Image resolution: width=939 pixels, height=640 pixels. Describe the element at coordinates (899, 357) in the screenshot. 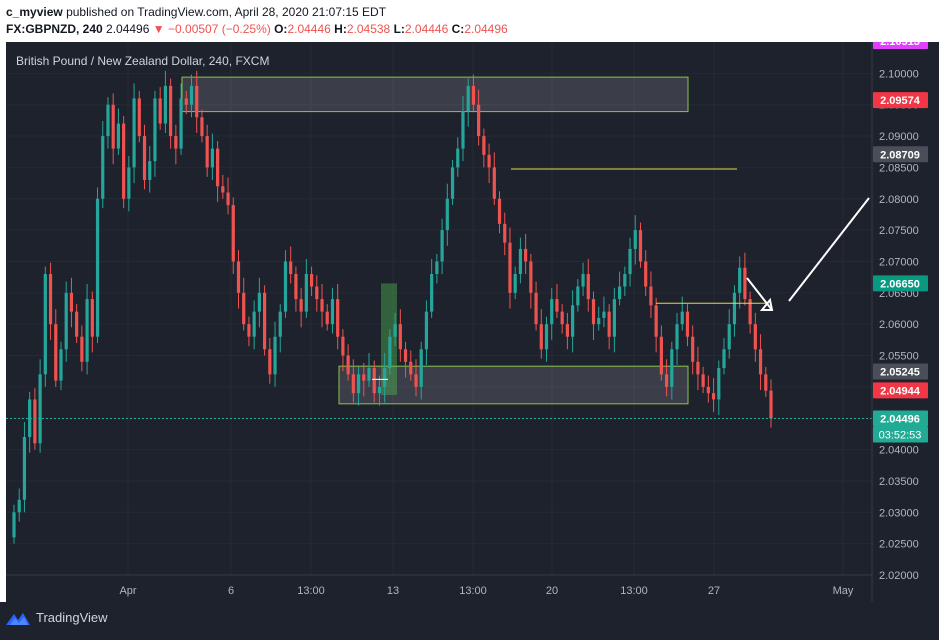

I see `y-tick-label: 2.05500` at that location.